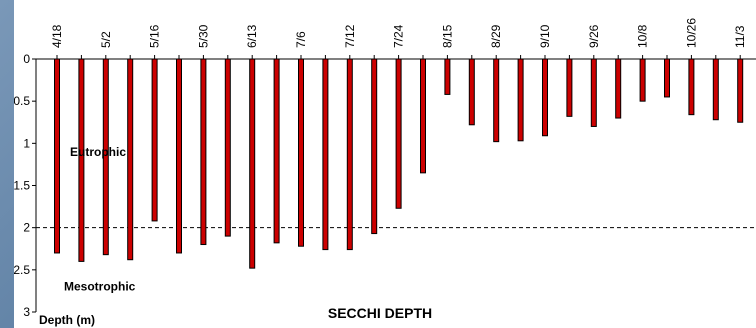 The width and height of the screenshot is (756, 328). What do you see at coordinates (26, 228) in the screenshot?
I see `y-tick-label: 2` at bounding box center [26, 228].